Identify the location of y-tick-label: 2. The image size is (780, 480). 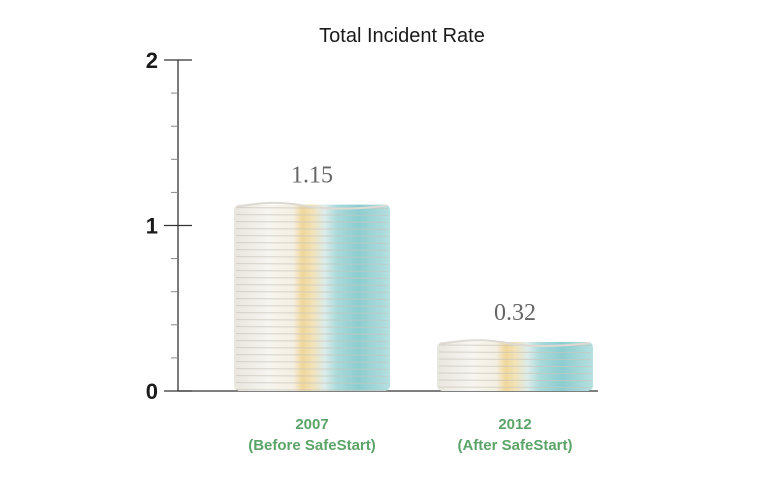
(152, 60).